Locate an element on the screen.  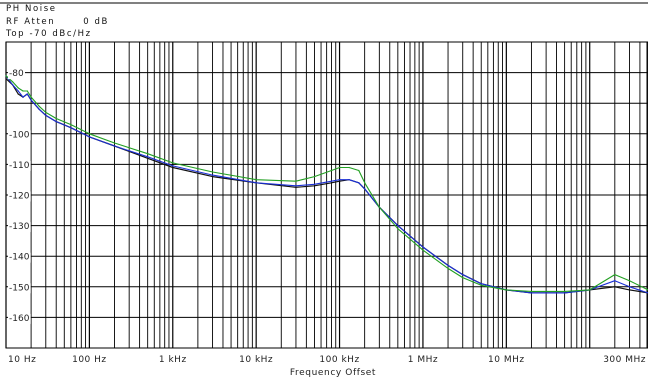
y-tick-label: -80 is located at coordinates (16, 74).